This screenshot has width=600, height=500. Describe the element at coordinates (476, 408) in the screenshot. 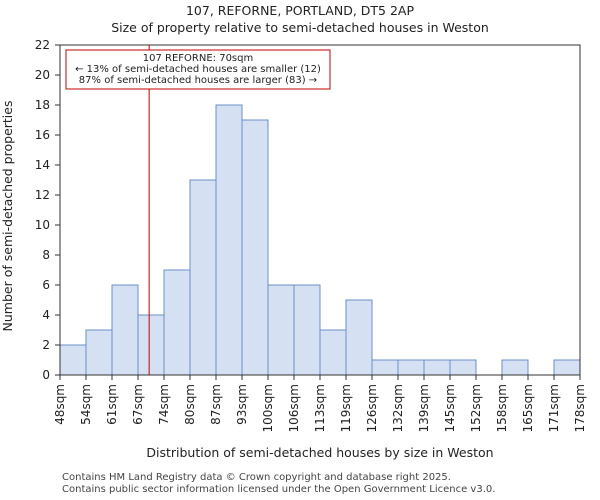

I see `x-tick-label: 152sqm` at that location.